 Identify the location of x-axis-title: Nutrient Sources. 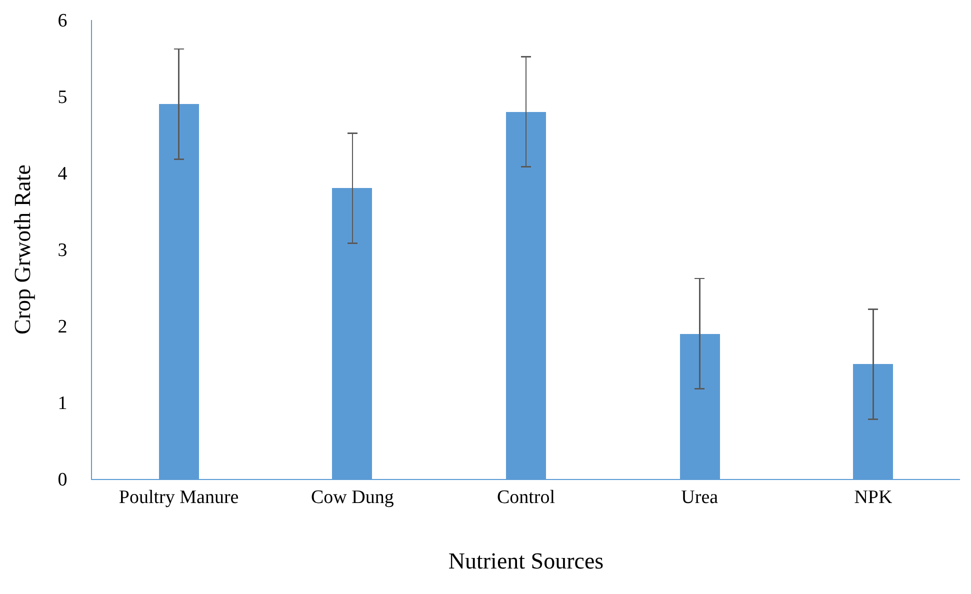
(526, 561).